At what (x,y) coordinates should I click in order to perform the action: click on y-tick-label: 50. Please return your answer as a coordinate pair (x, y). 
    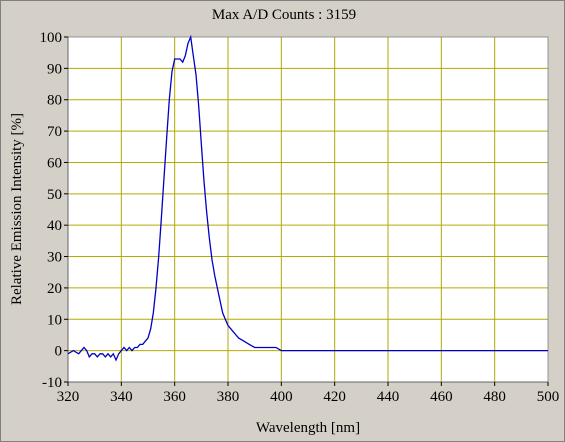
    Looking at the image, I should click on (54, 195).